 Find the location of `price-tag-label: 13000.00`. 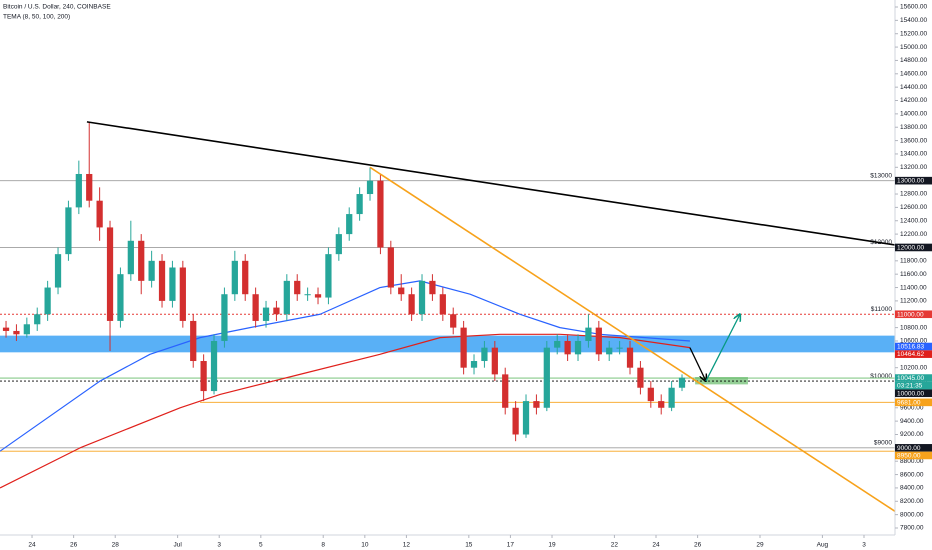

price-tag-label: 13000.00 is located at coordinates (910, 181).